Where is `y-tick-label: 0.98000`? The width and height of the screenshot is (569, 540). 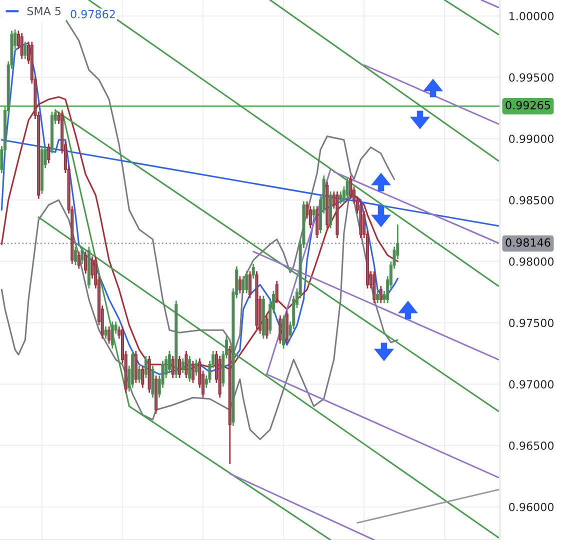
y-tick-label: 0.98000 is located at coordinates (531, 261).